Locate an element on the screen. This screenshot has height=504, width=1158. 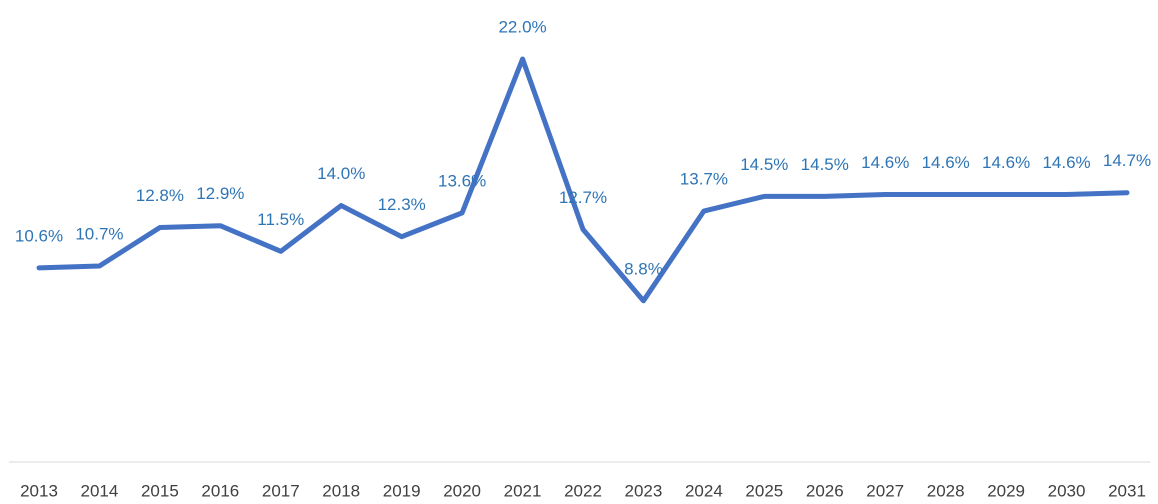
x-tick-label: 2017 is located at coordinates (281, 490).